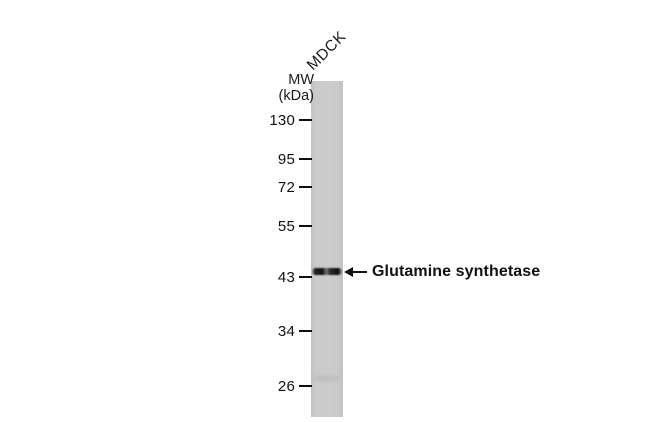  Describe the element at coordinates (301, 80) in the screenshot. I see `mw-axis-title-line1: MW` at that location.